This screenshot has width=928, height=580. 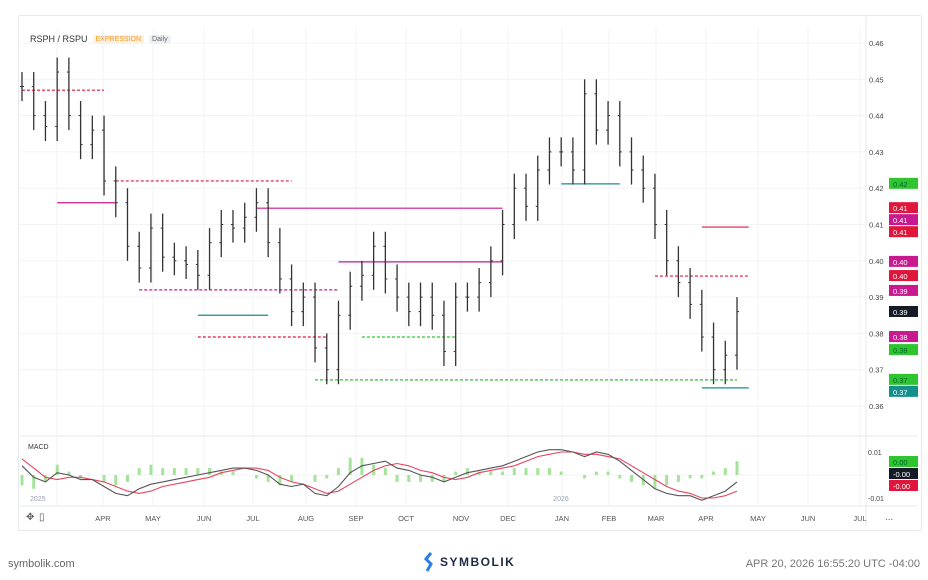 What do you see at coordinates (609, 518) in the screenshot?
I see `month-label: FEB` at bounding box center [609, 518].